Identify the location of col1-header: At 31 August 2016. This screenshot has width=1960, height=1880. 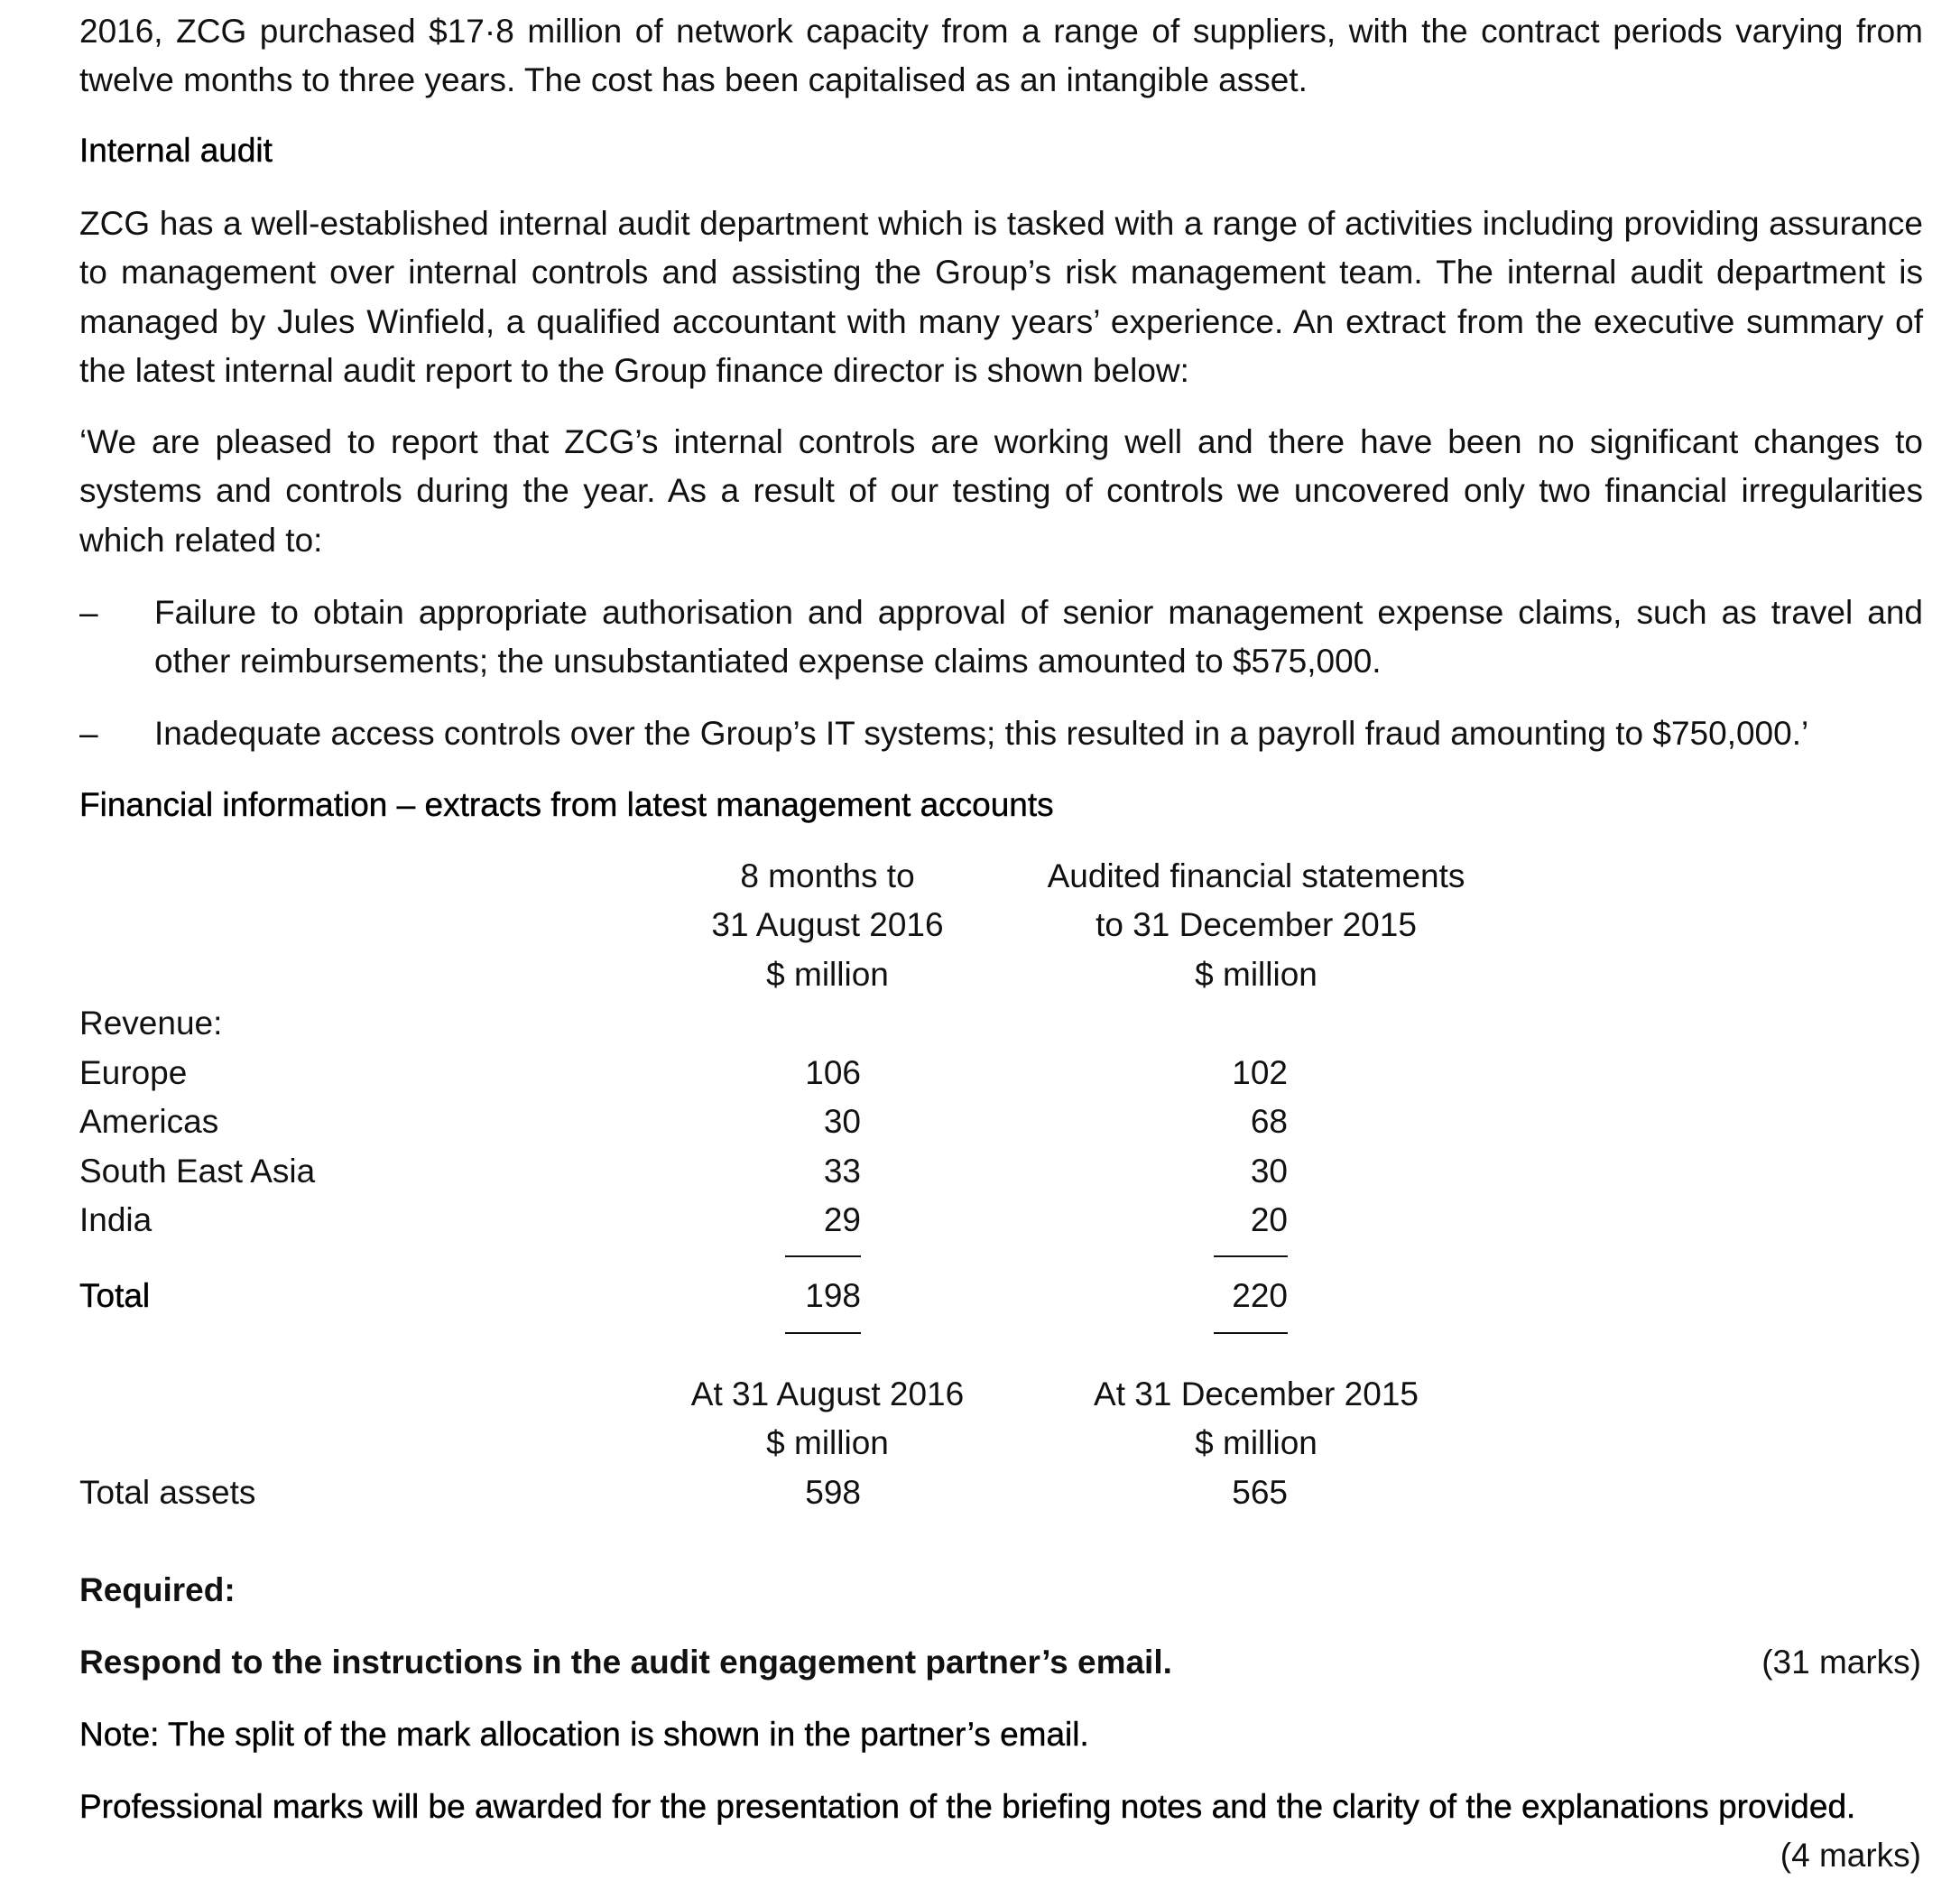
(827, 1393).